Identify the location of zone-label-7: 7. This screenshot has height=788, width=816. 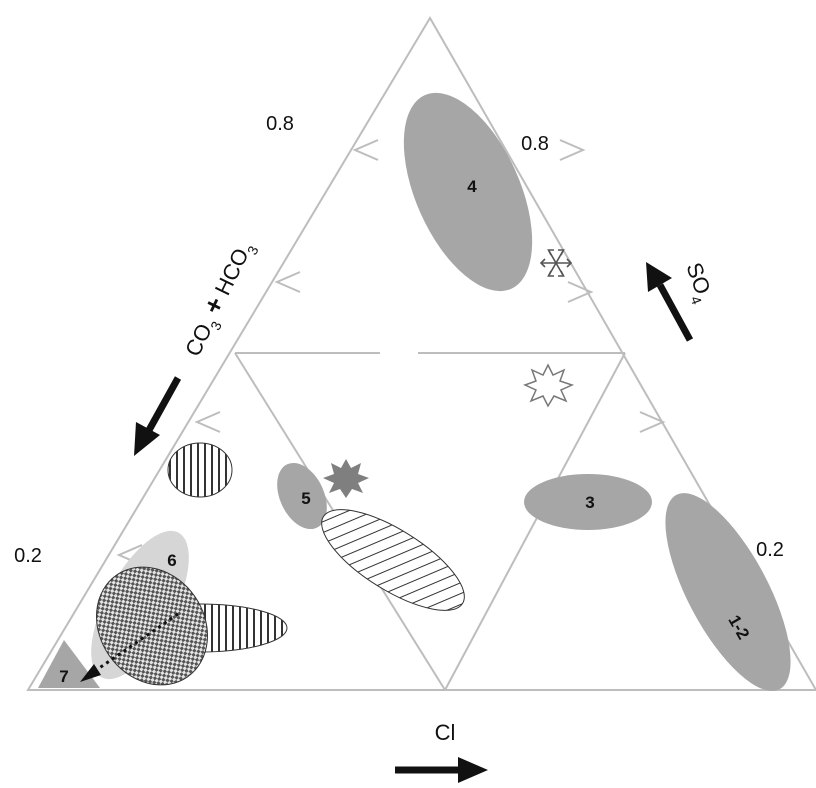
(63, 676).